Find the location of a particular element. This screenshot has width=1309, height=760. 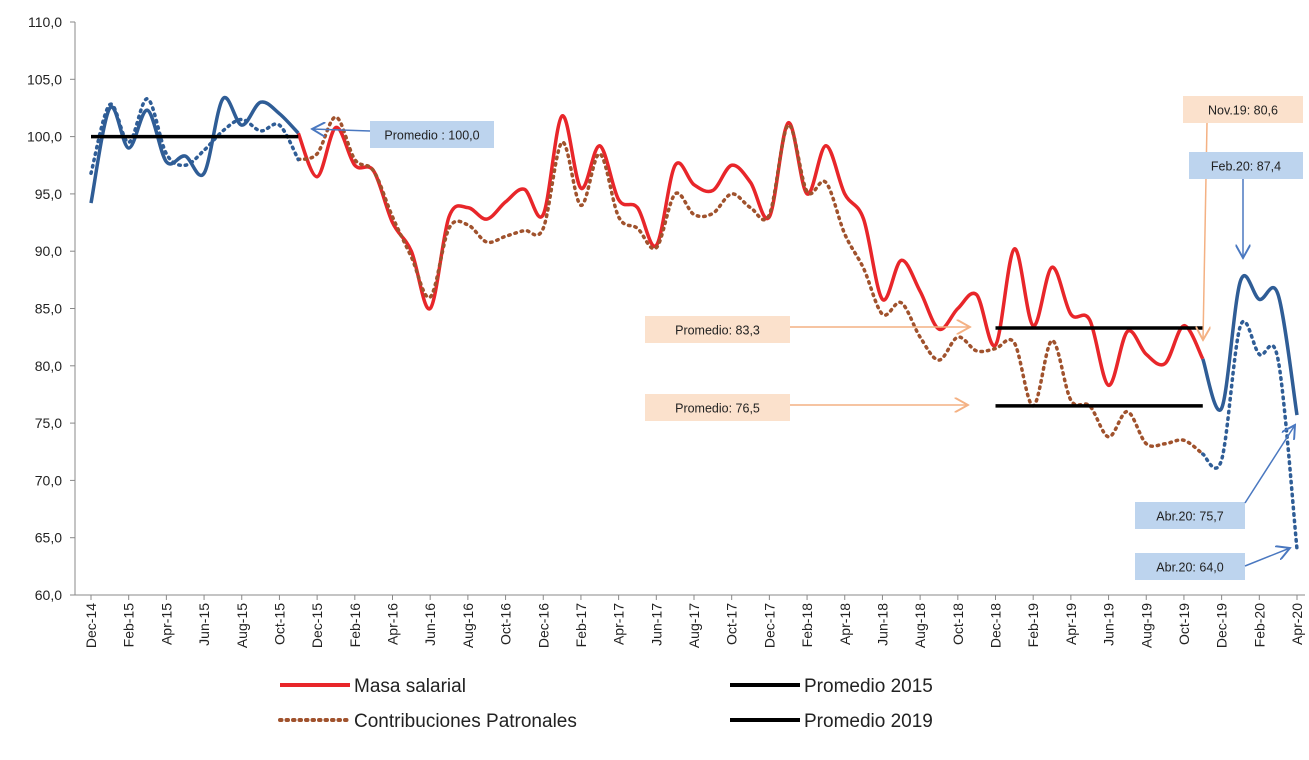

x-tick-label: Aug-19 is located at coordinates (1146, 625).